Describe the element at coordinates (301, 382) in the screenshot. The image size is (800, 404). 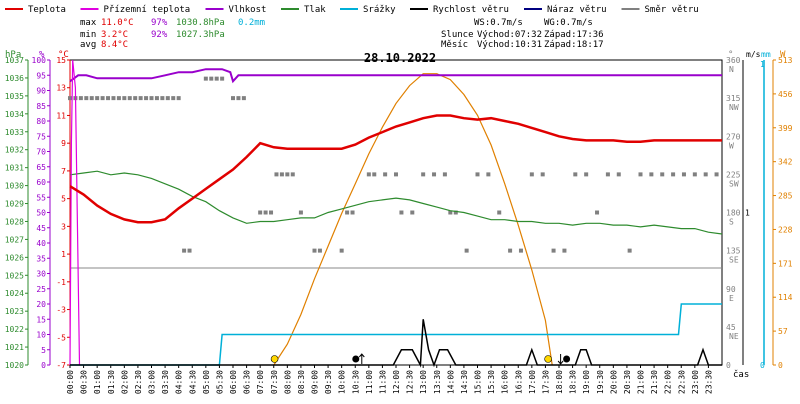
I see `tick-label-x: 08:30` at that location.